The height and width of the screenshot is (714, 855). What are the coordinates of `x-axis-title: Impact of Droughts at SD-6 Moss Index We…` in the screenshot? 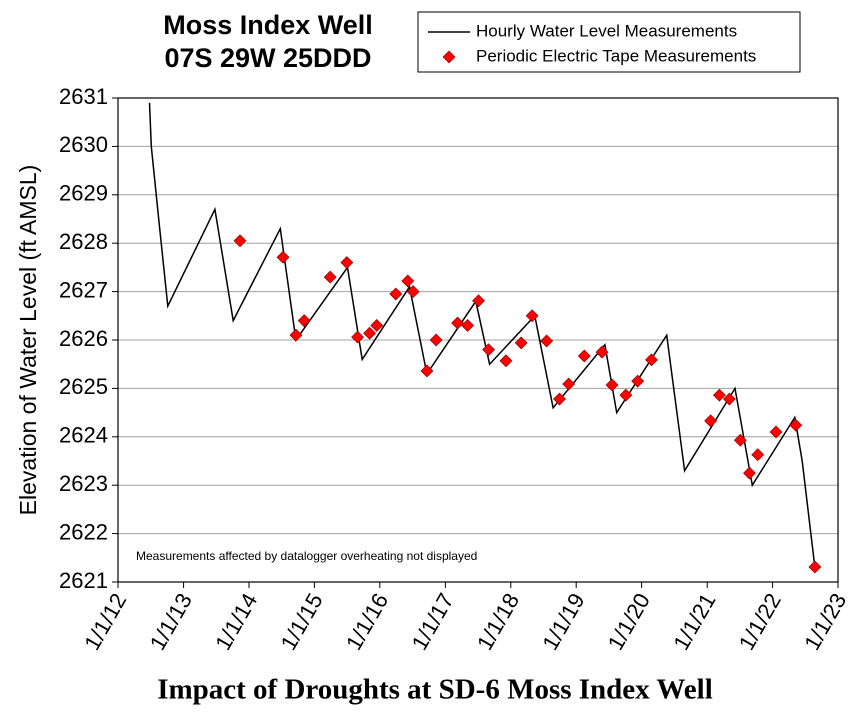 It's located at (435, 690).